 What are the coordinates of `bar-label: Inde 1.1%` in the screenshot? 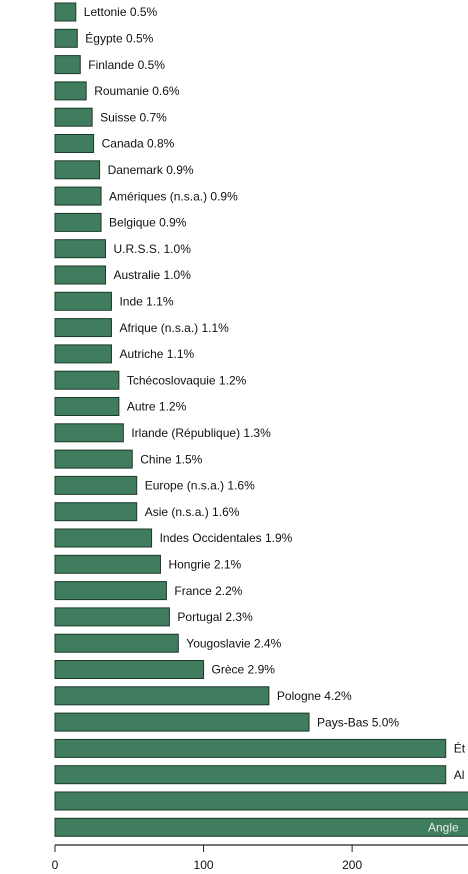 It's located at (146, 301).